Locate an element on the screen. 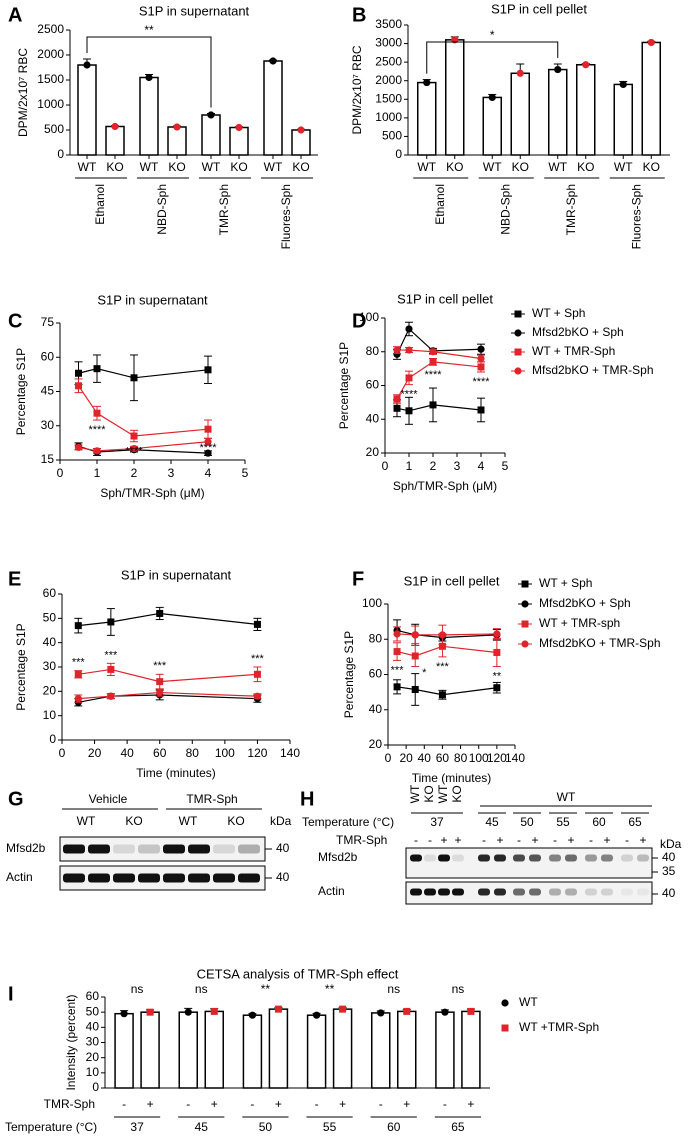  temperature: 55 is located at coordinates (563, 822).